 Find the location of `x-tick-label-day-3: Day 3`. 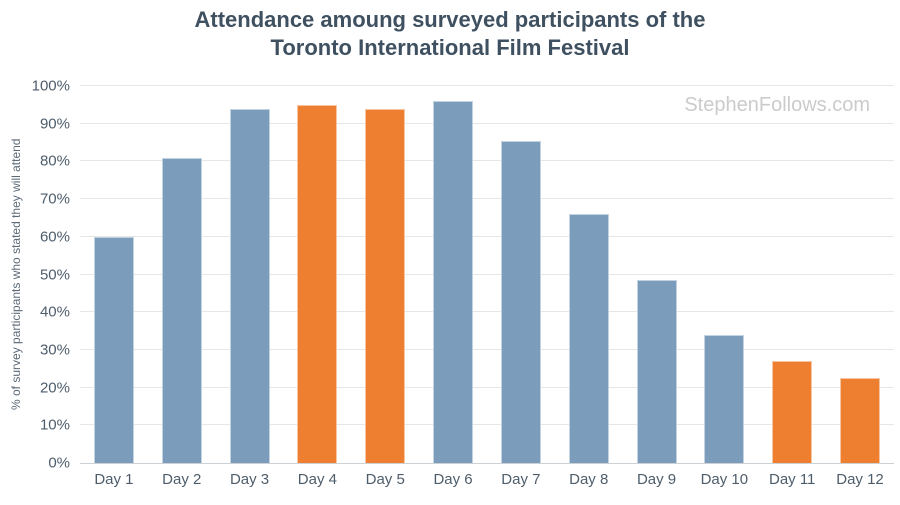

x-tick-label-day-3: Day 3 is located at coordinates (249, 479).